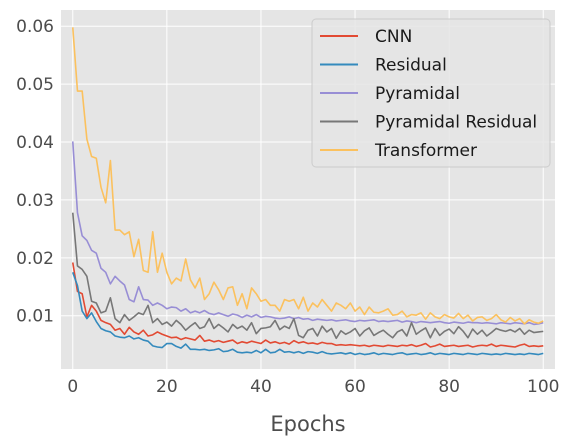 Image resolution: width=563 pixels, height=446 pixels. I want to click on x-tick-label: 40, so click(261, 387).